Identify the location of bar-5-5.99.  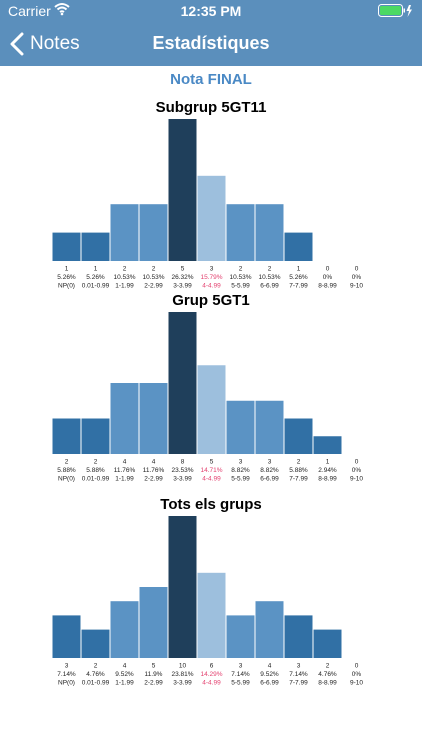
(240, 427).